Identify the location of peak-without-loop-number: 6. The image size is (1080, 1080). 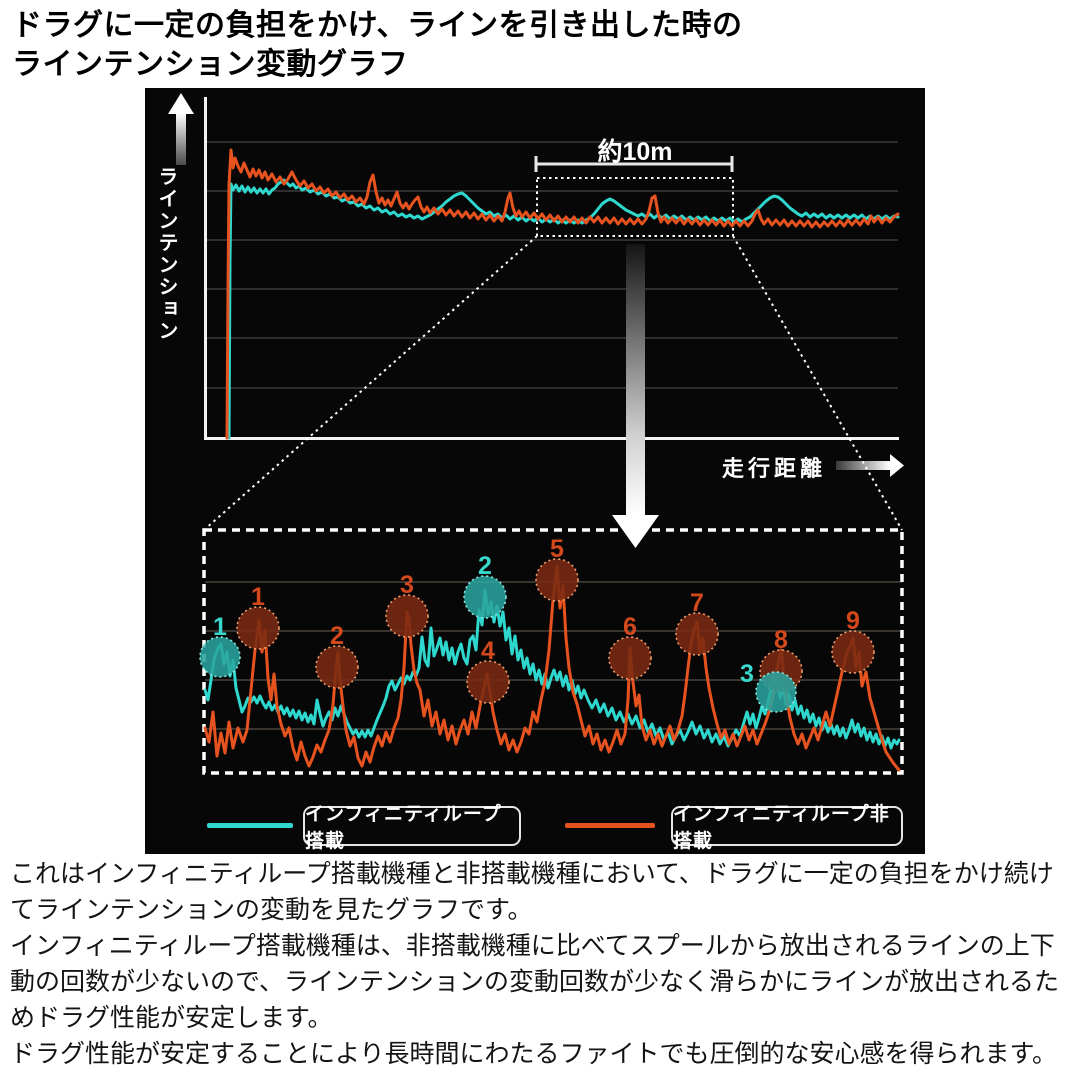
(630, 627).